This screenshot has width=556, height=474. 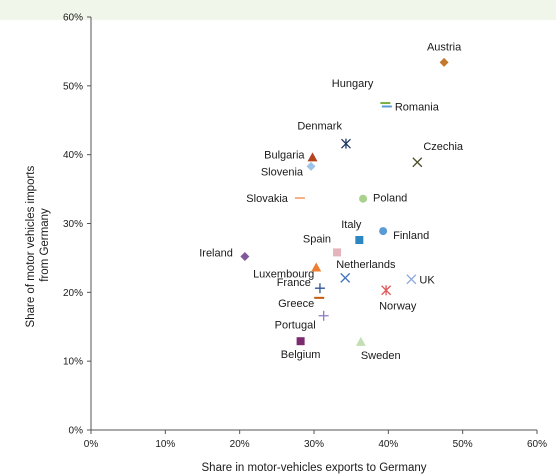 I want to click on label-italy: Italy, so click(x=351, y=225).